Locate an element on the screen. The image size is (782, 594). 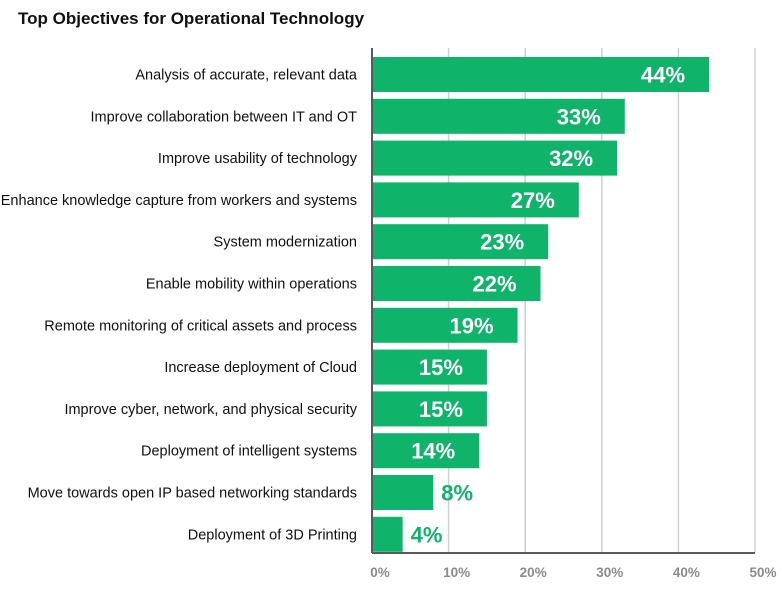
category-label: Improve collaboration between IT and OT is located at coordinates (223, 117).